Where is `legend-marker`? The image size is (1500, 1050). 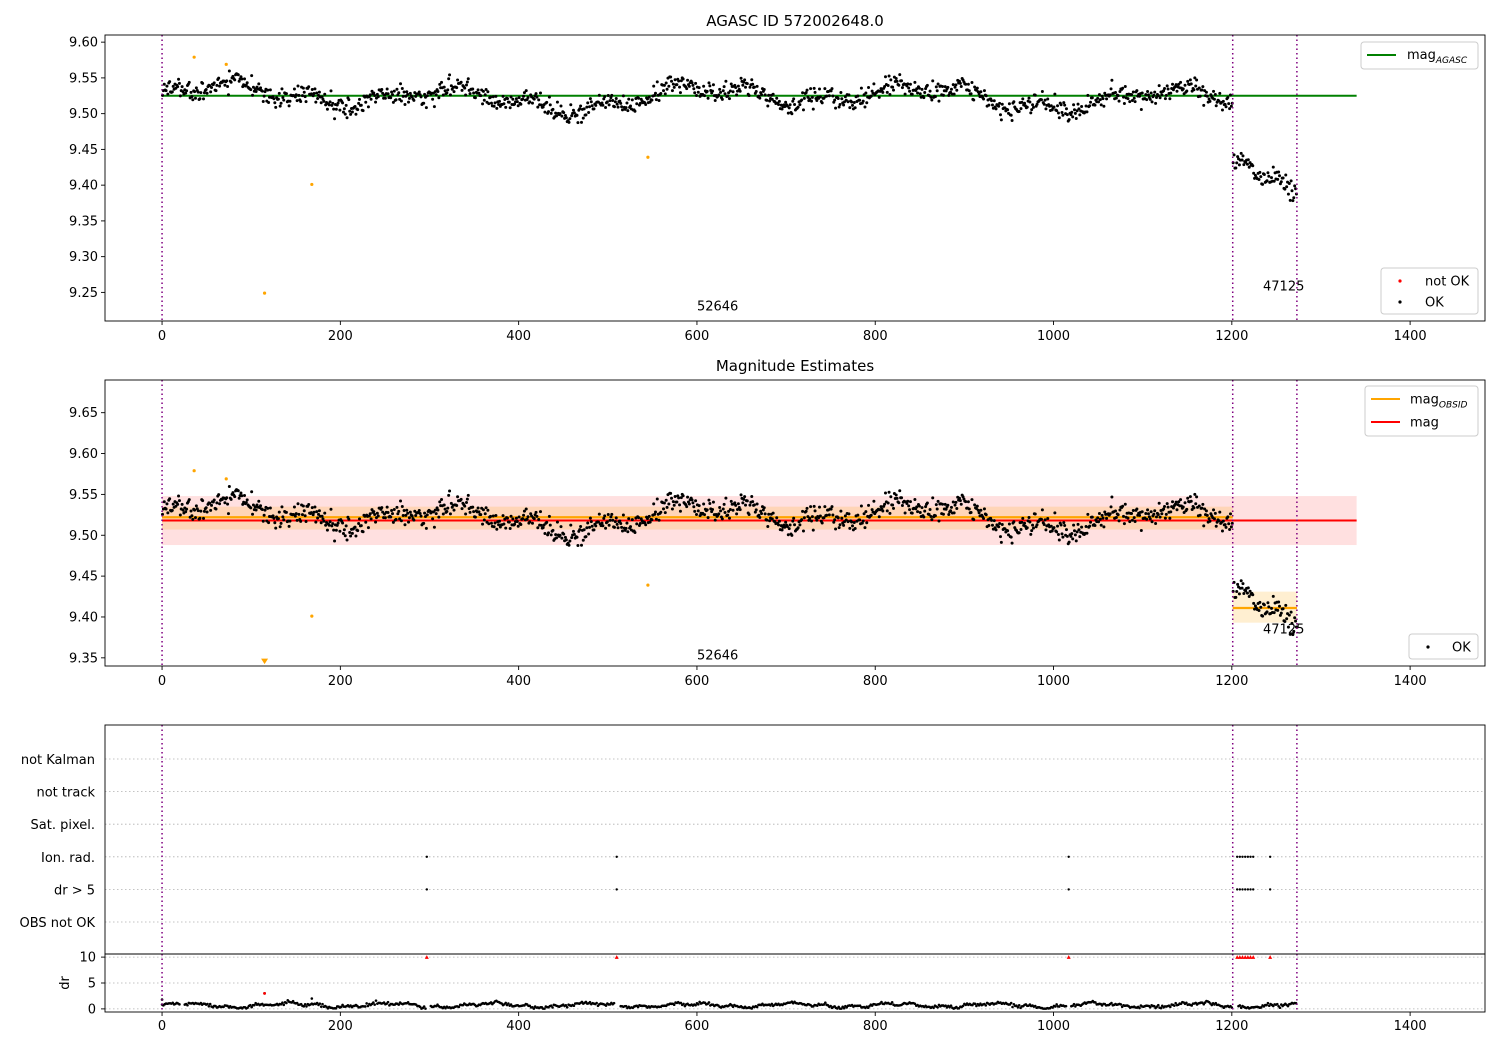 legend-marker is located at coordinates (1400, 281).